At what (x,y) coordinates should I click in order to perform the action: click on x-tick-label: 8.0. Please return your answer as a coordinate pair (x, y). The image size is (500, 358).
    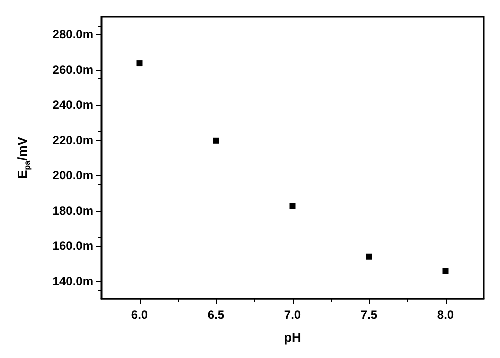
    Looking at the image, I should click on (445, 315).